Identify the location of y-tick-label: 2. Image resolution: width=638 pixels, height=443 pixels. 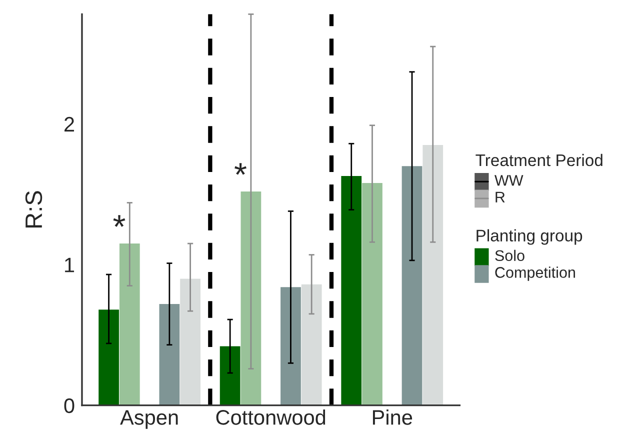
(69, 124).